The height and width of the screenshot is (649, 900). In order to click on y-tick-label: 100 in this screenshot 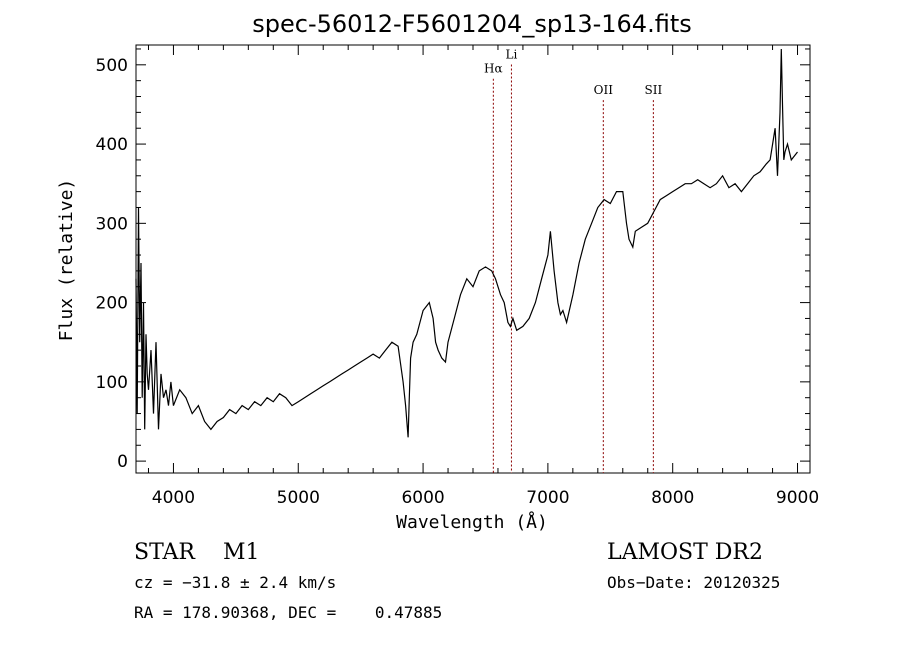, I will do `click(112, 383)`.